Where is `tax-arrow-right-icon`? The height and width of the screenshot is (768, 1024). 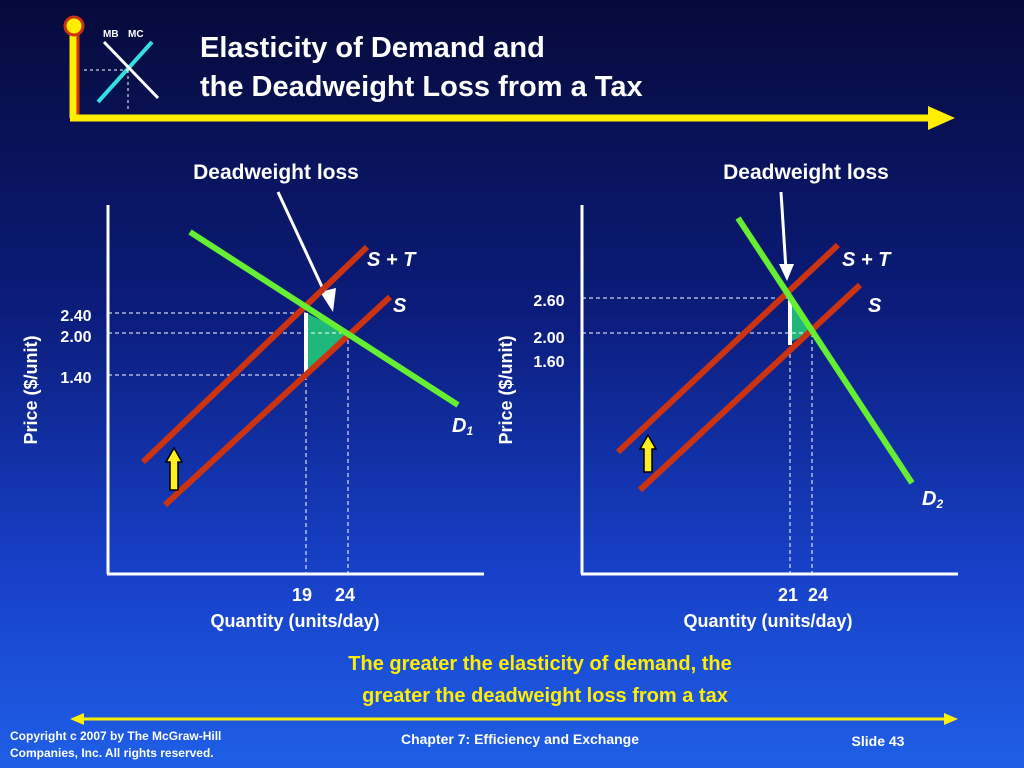
tax-arrow-right-icon is located at coordinates (648, 453).